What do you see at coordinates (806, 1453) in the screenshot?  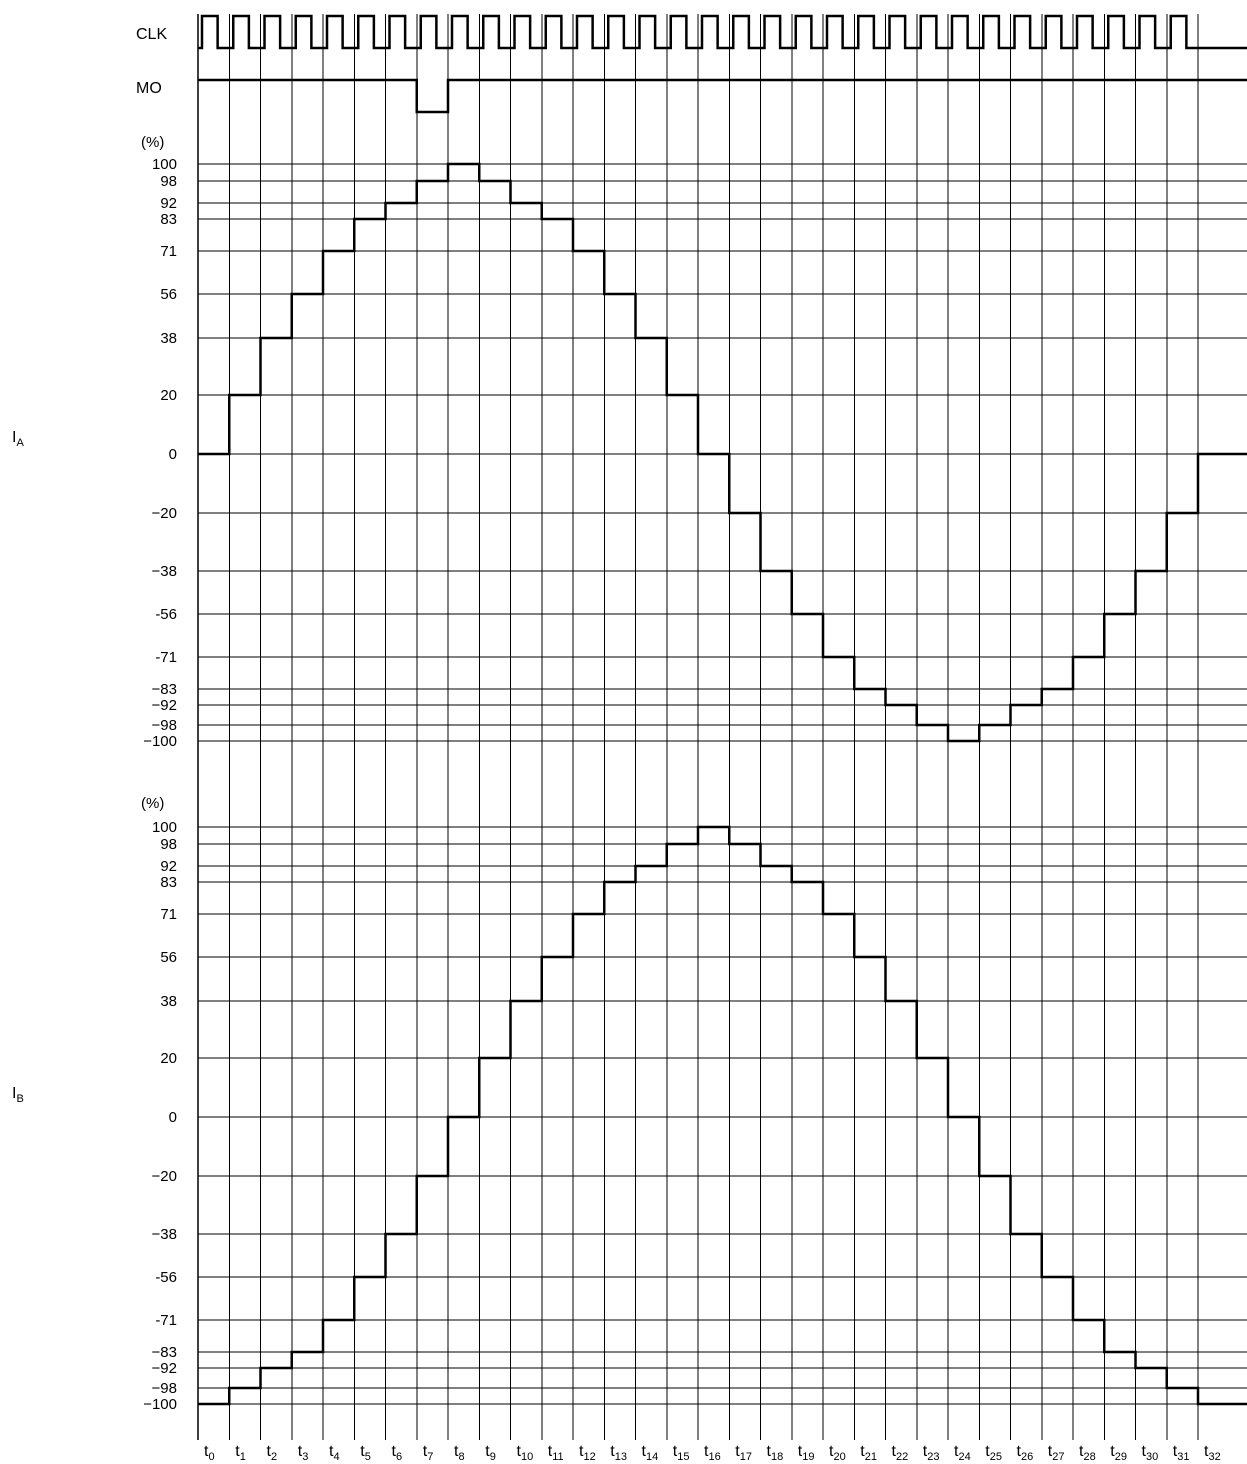 I see `time-tick-label: t19` at bounding box center [806, 1453].